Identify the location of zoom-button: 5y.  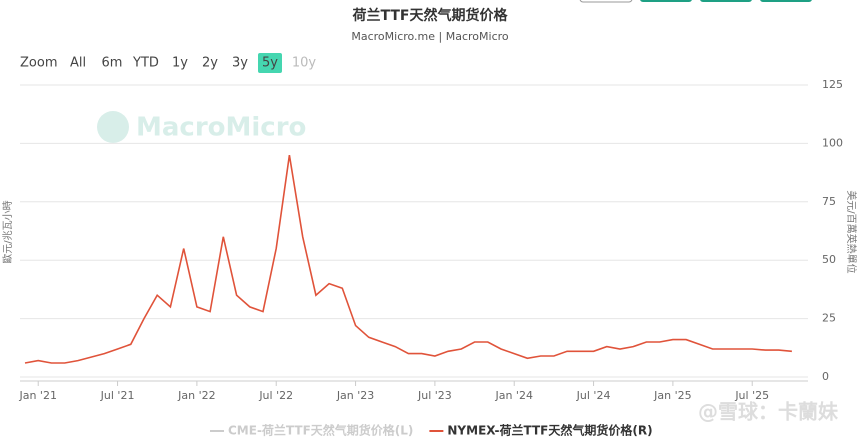
(270, 63).